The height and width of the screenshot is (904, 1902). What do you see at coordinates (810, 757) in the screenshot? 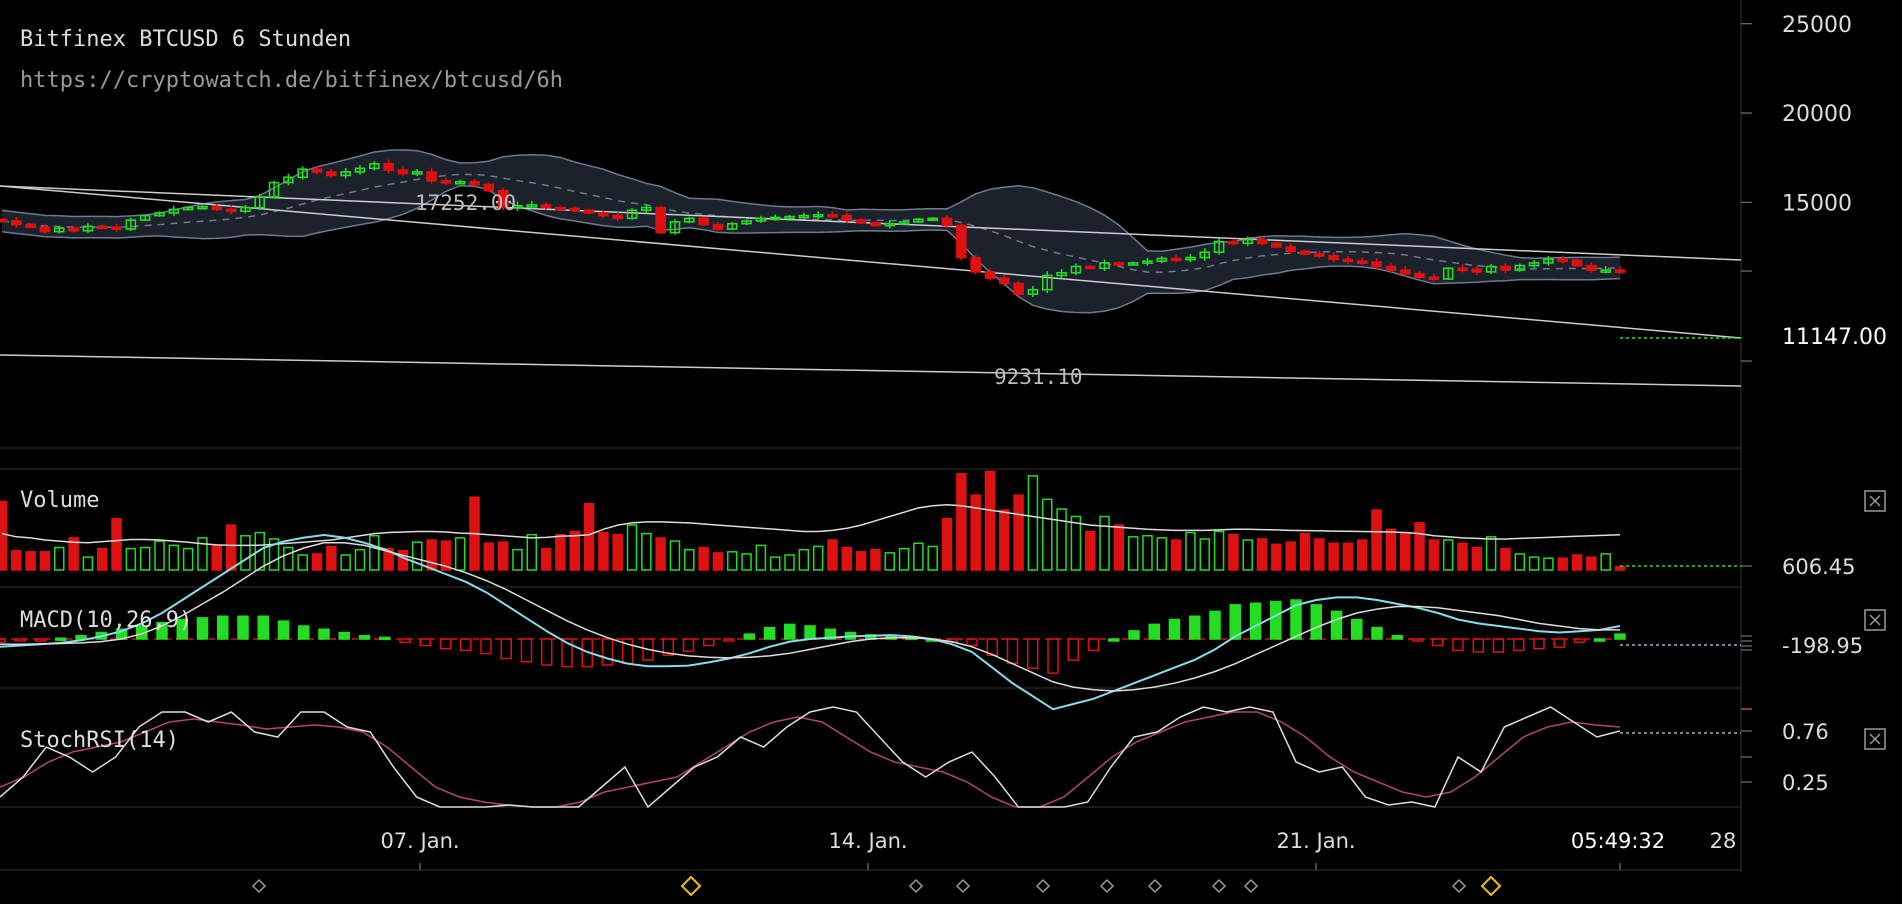
I see `stochrsi-k-line` at bounding box center [810, 757].